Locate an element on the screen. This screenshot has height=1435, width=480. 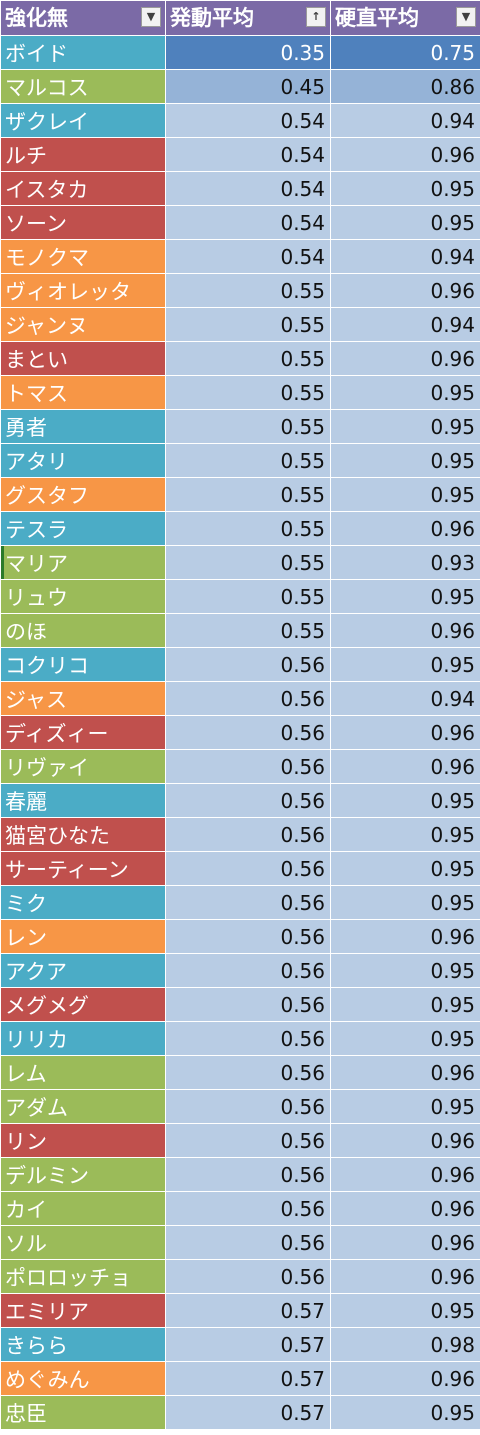
cell-name: ルチ is located at coordinates (83, 154).